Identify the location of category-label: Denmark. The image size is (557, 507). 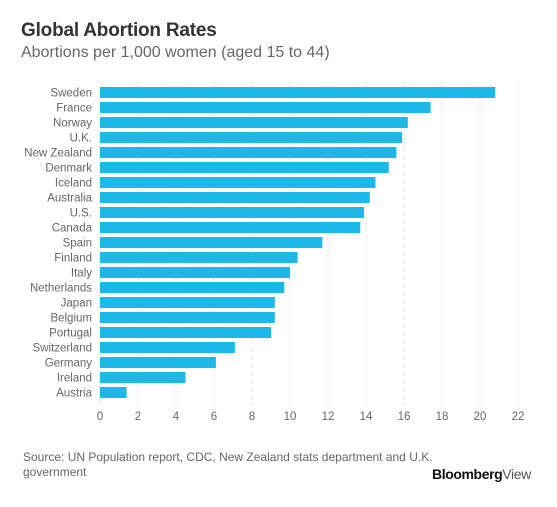
(68, 169).